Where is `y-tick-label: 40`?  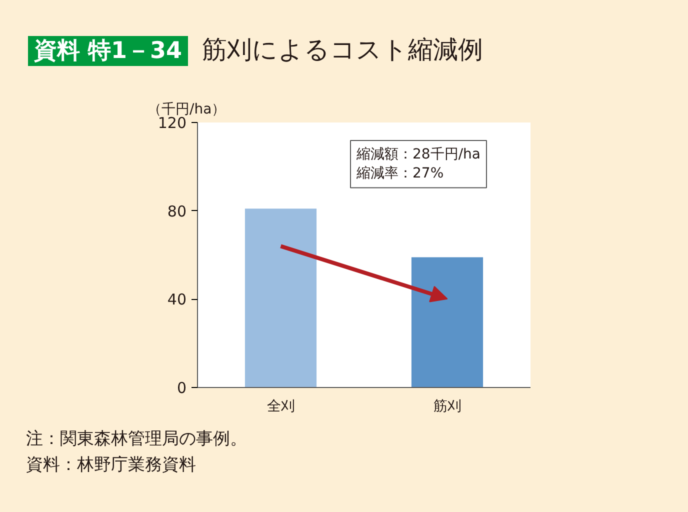
y-tick-label: 40 is located at coordinates (177, 299).